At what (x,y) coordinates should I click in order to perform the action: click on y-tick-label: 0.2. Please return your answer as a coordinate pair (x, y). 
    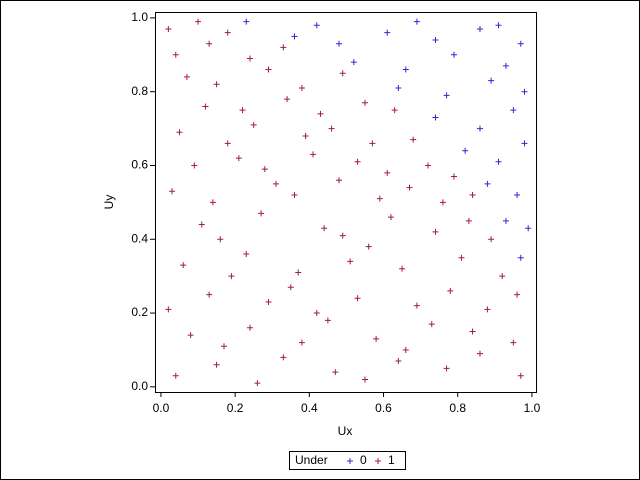
    Looking at the image, I should click on (139, 312).